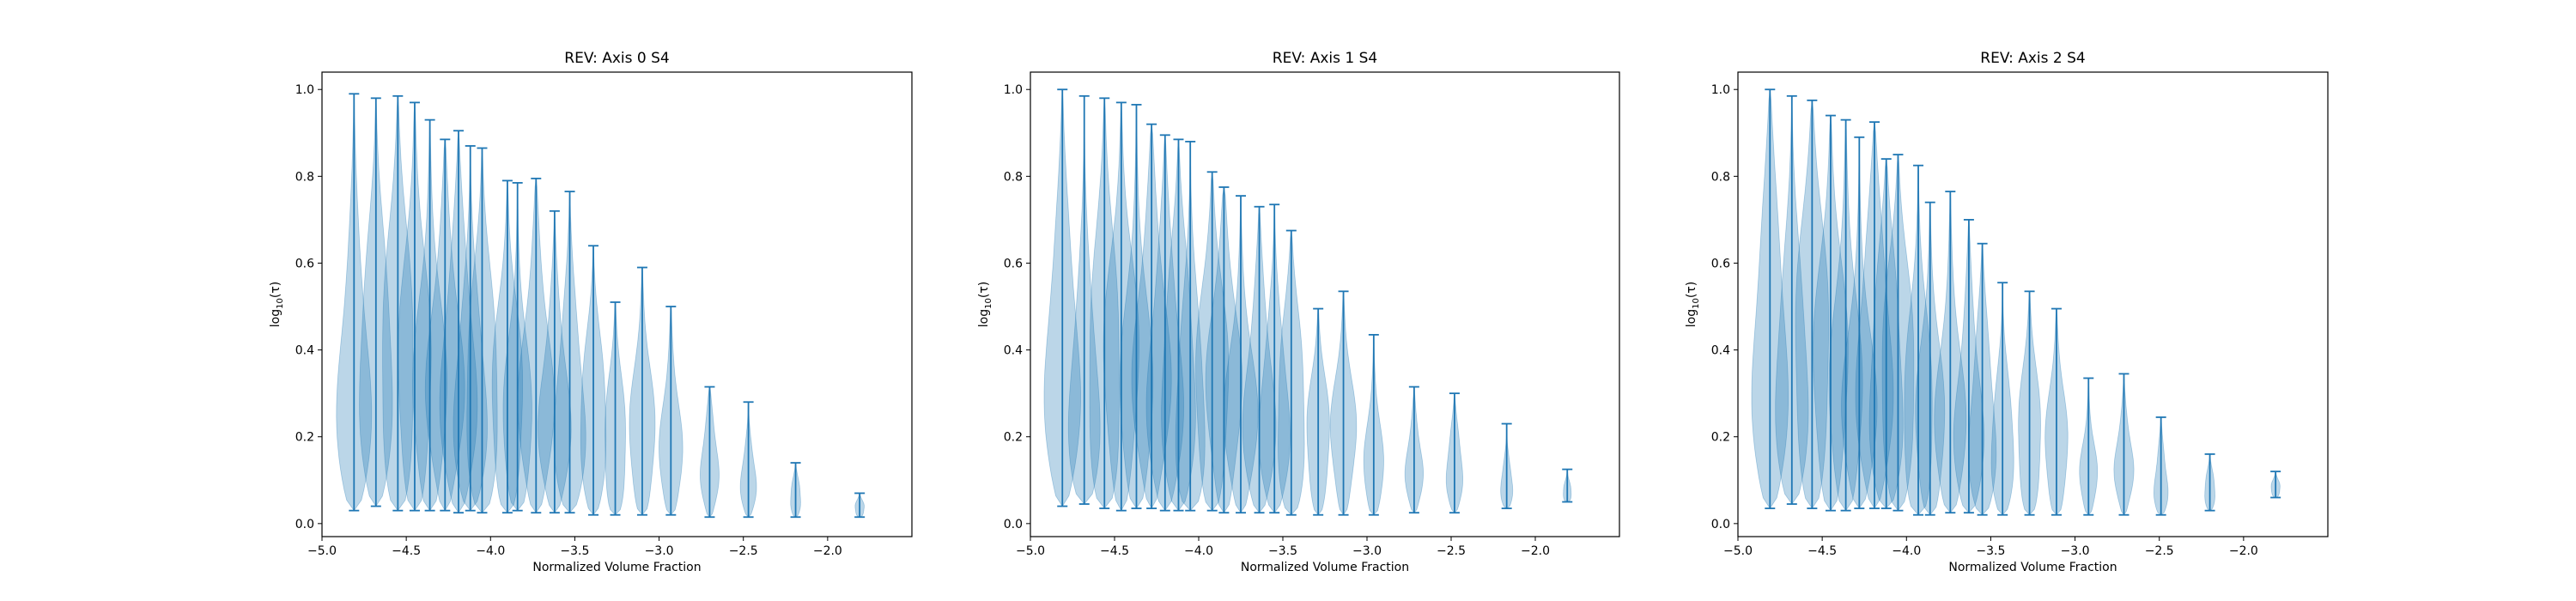 The height and width of the screenshot is (601, 2576). I want to click on chart-title: REV: Axis 0 S4, so click(616, 58).